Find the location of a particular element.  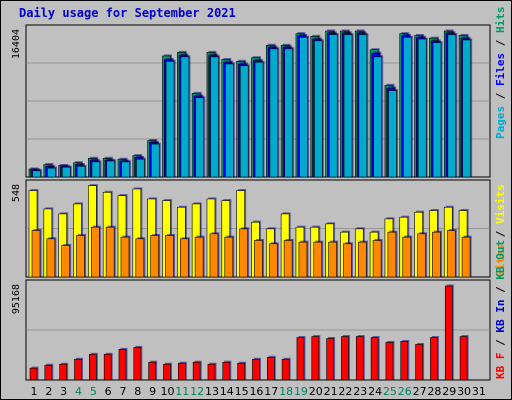

day-tick-label: 13 is located at coordinates (212, 391).